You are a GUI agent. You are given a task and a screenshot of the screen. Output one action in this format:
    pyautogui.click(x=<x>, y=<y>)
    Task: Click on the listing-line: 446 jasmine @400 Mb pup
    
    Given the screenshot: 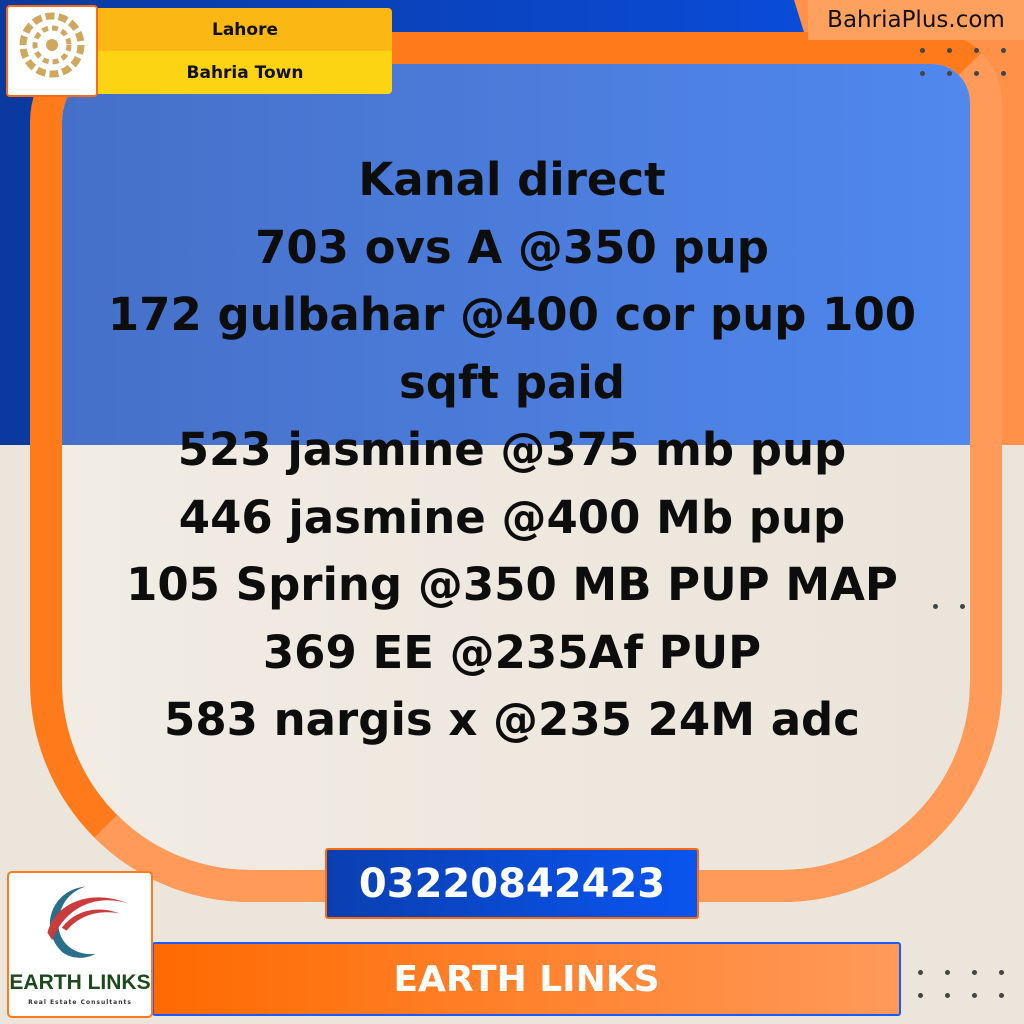 What is the action you would take?
    pyautogui.click(x=512, y=517)
    